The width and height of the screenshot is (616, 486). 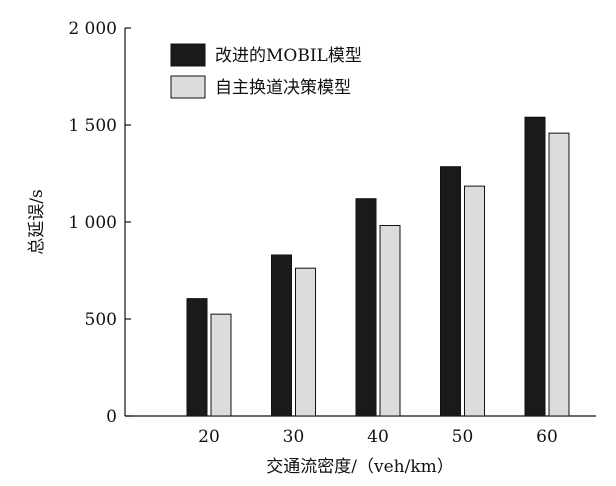 What do you see at coordinates (209, 437) in the screenshot?
I see `x-tick-label: 20` at bounding box center [209, 437].